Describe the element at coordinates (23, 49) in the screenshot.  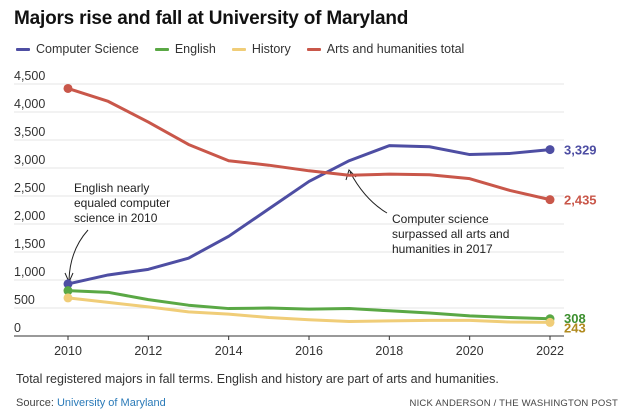
I see `legend-swatch-computer-science` at that location.